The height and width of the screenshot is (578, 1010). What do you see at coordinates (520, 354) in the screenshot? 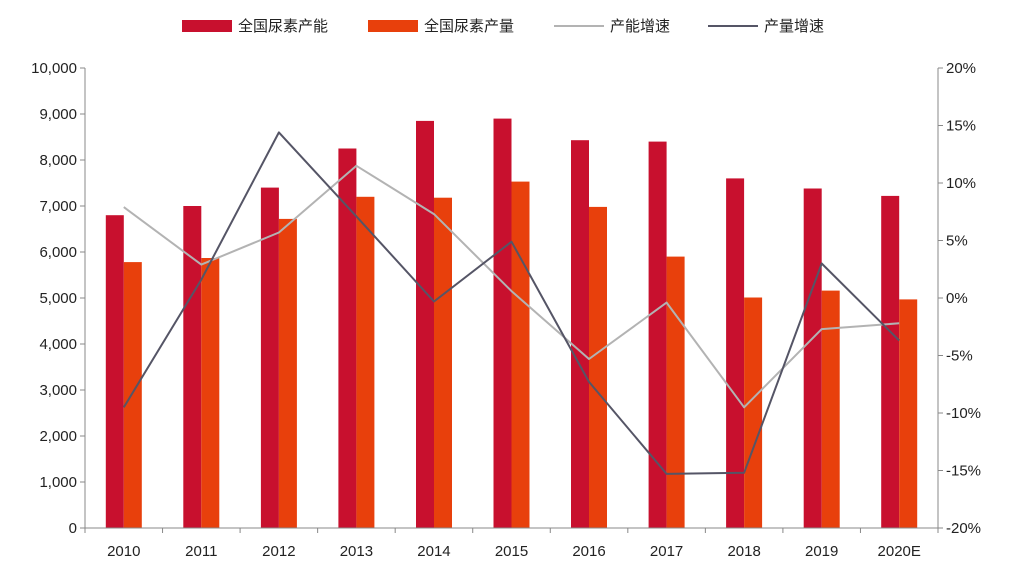
I see `bar-output-2015` at bounding box center [520, 354].